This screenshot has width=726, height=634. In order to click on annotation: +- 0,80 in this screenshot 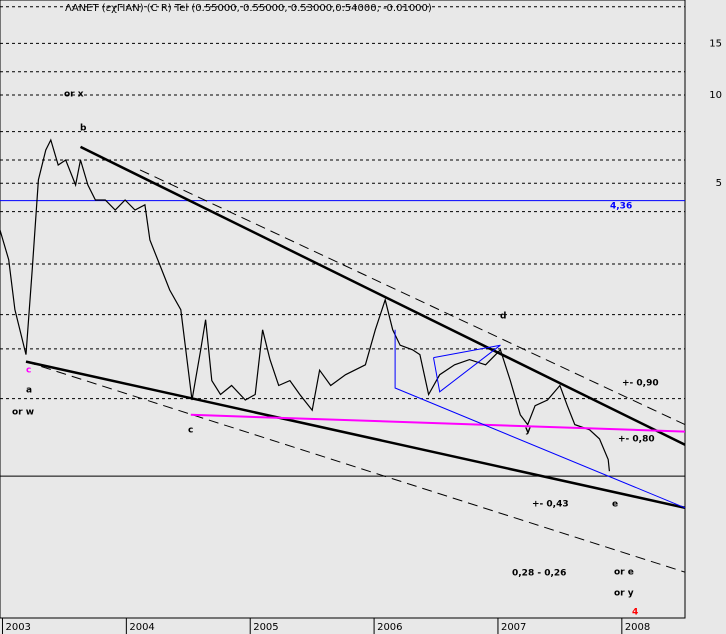, I will do `click(636, 440)`.